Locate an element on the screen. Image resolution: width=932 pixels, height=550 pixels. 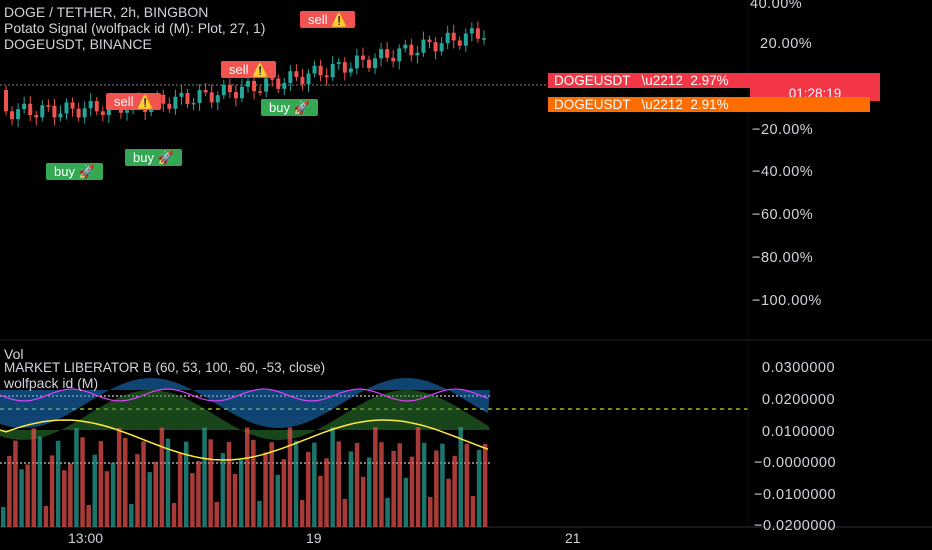
oscillator-axis-label: −0.0000000 is located at coordinates (795, 463).